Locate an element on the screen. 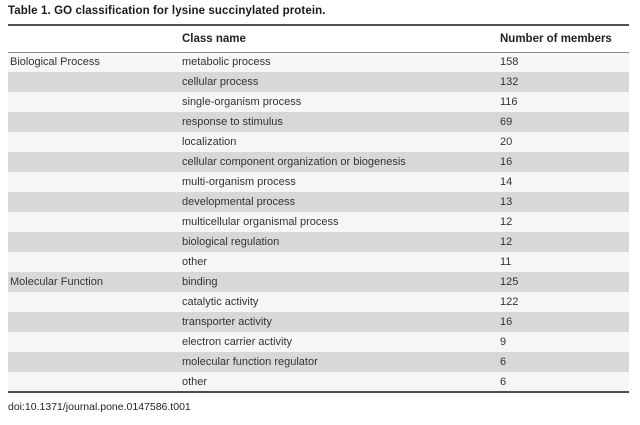  member-count-cell: 132 is located at coordinates (509, 82).